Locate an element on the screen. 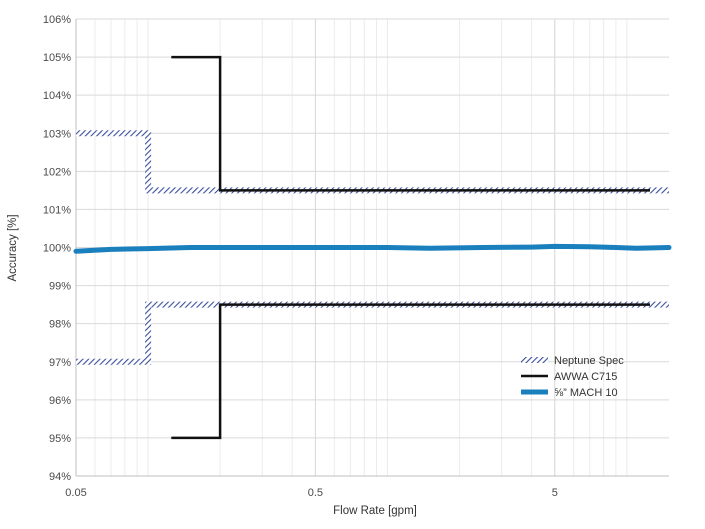  y-tick-label: 104% is located at coordinates (57, 96).